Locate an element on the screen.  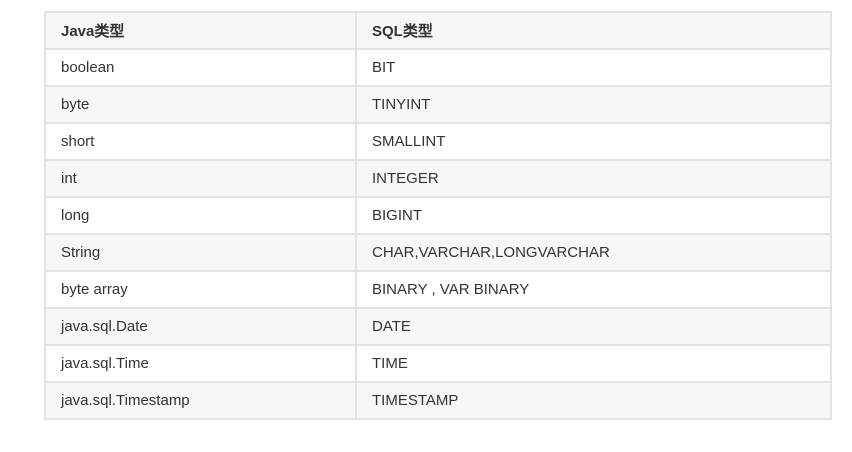
sql-type-cell: BIT is located at coordinates (593, 67).